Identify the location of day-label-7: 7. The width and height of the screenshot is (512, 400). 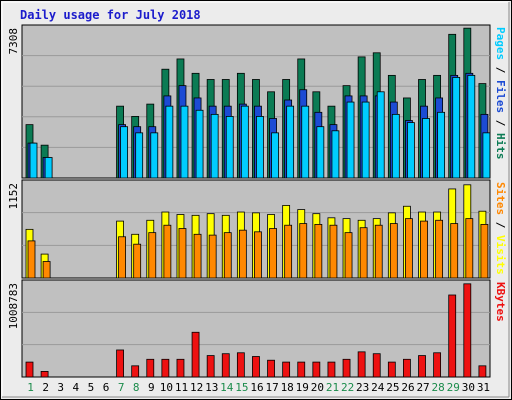
(121, 387).